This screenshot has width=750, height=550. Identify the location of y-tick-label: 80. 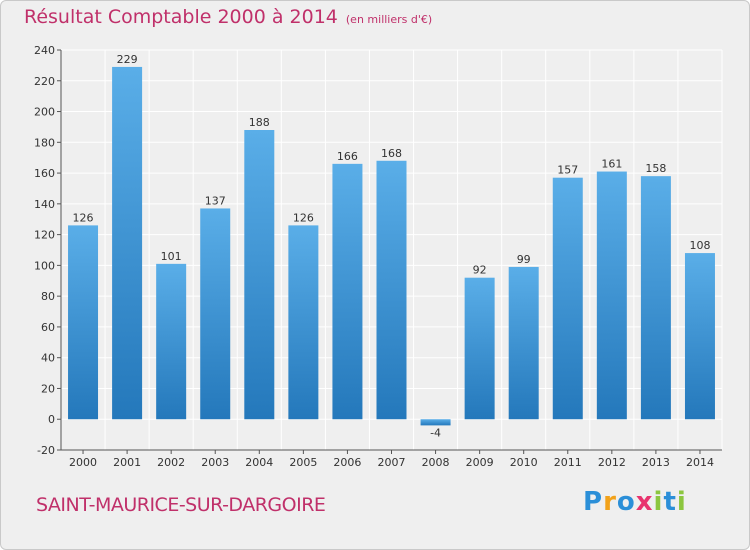
(48, 296).